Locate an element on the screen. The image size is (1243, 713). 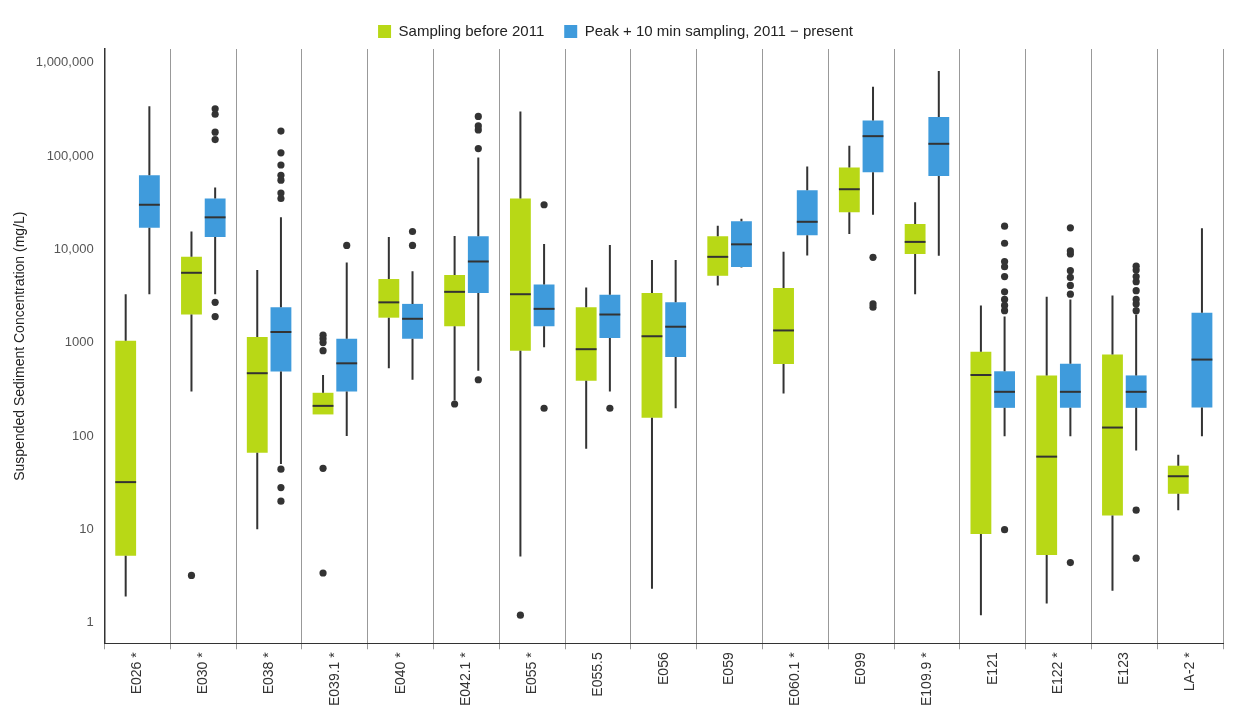
x-tick-label: E060.1 * is located at coordinates (794, 679).